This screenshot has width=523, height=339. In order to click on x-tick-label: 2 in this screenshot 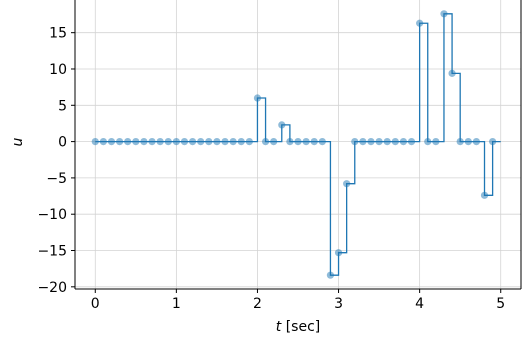, I will do `click(257, 304)`.